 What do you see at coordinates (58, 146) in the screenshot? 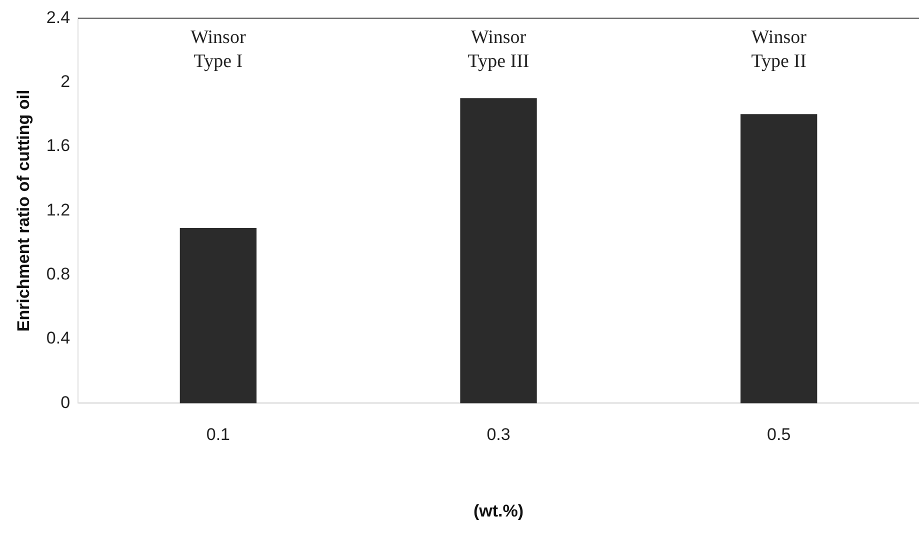
I see `y-tick-label: 1.6` at bounding box center [58, 146].